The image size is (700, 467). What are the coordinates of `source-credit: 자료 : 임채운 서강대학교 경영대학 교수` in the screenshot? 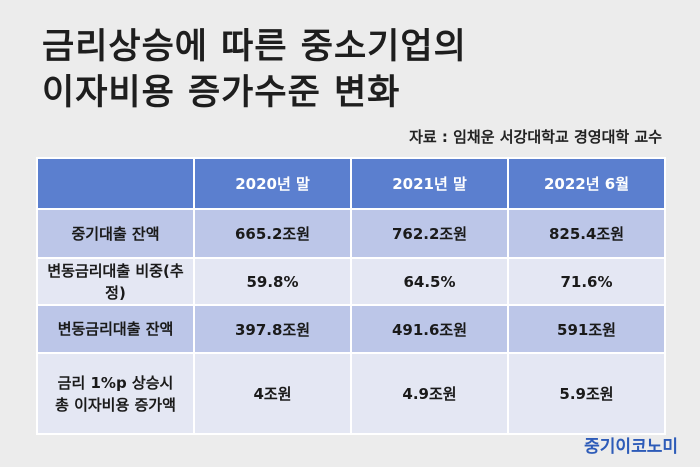 It's located at (535, 137).